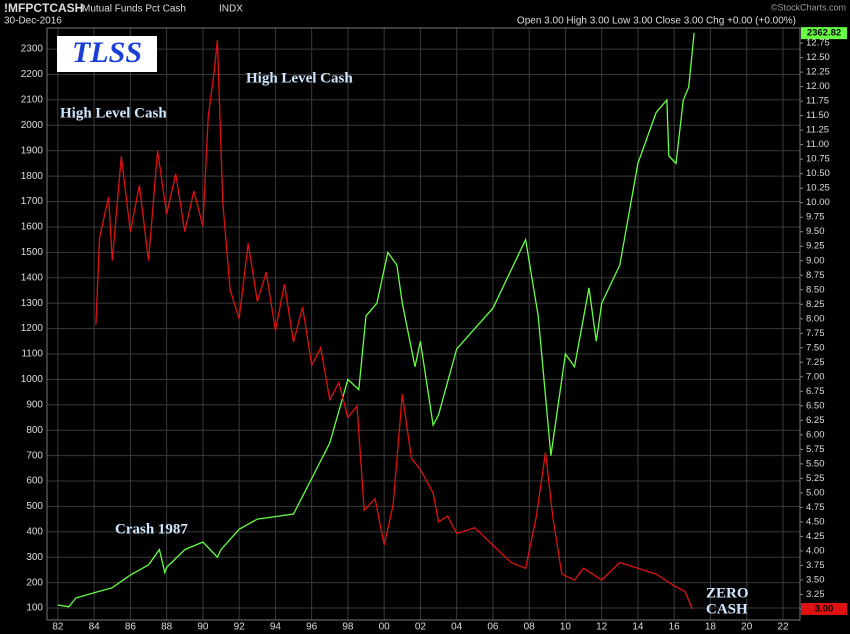 This screenshot has width=850, height=634. What do you see at coordinates (457, 627) in the screenshot?
I see `x-tick-label: 04` at bounding box center [457, 627].